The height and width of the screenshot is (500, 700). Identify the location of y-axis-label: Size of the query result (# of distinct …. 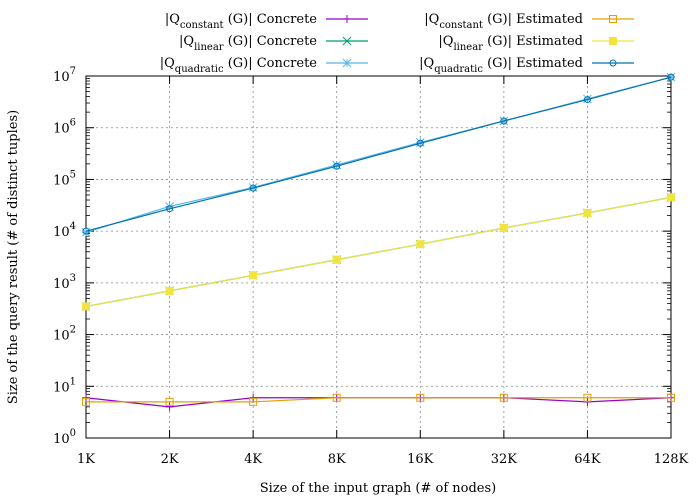
(13, 257).